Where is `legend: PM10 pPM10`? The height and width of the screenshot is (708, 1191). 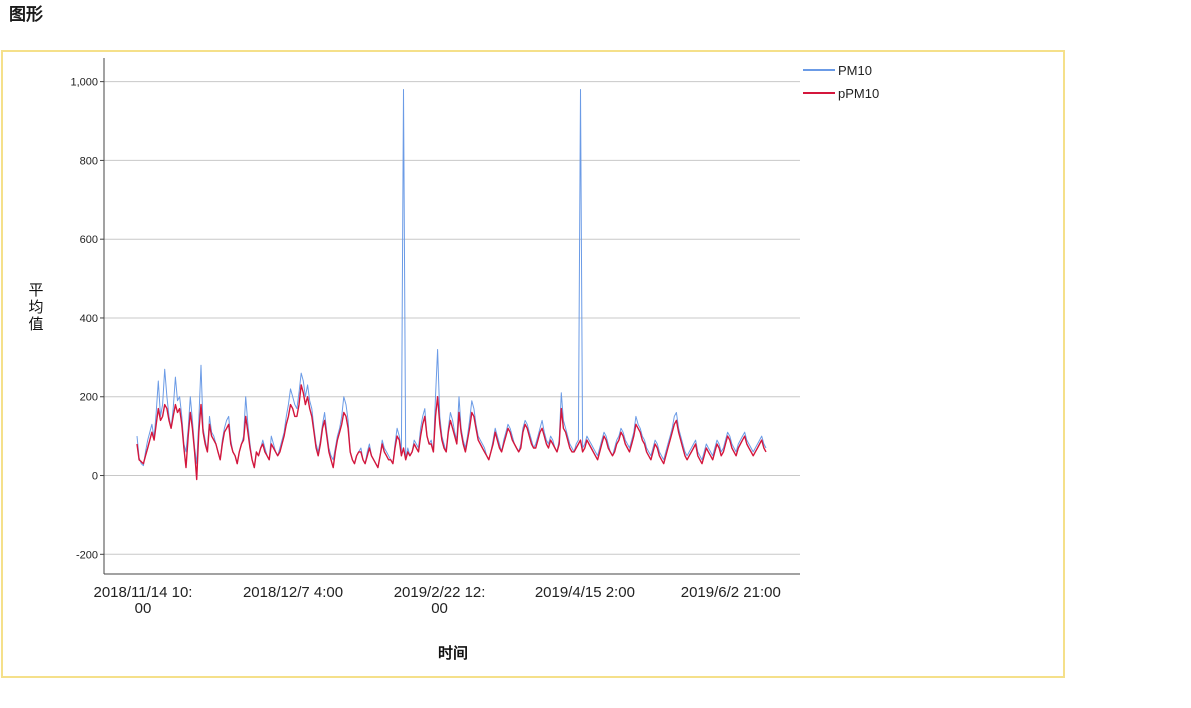 legend: PM10 pPM10 is located at coordinates (841, 82).